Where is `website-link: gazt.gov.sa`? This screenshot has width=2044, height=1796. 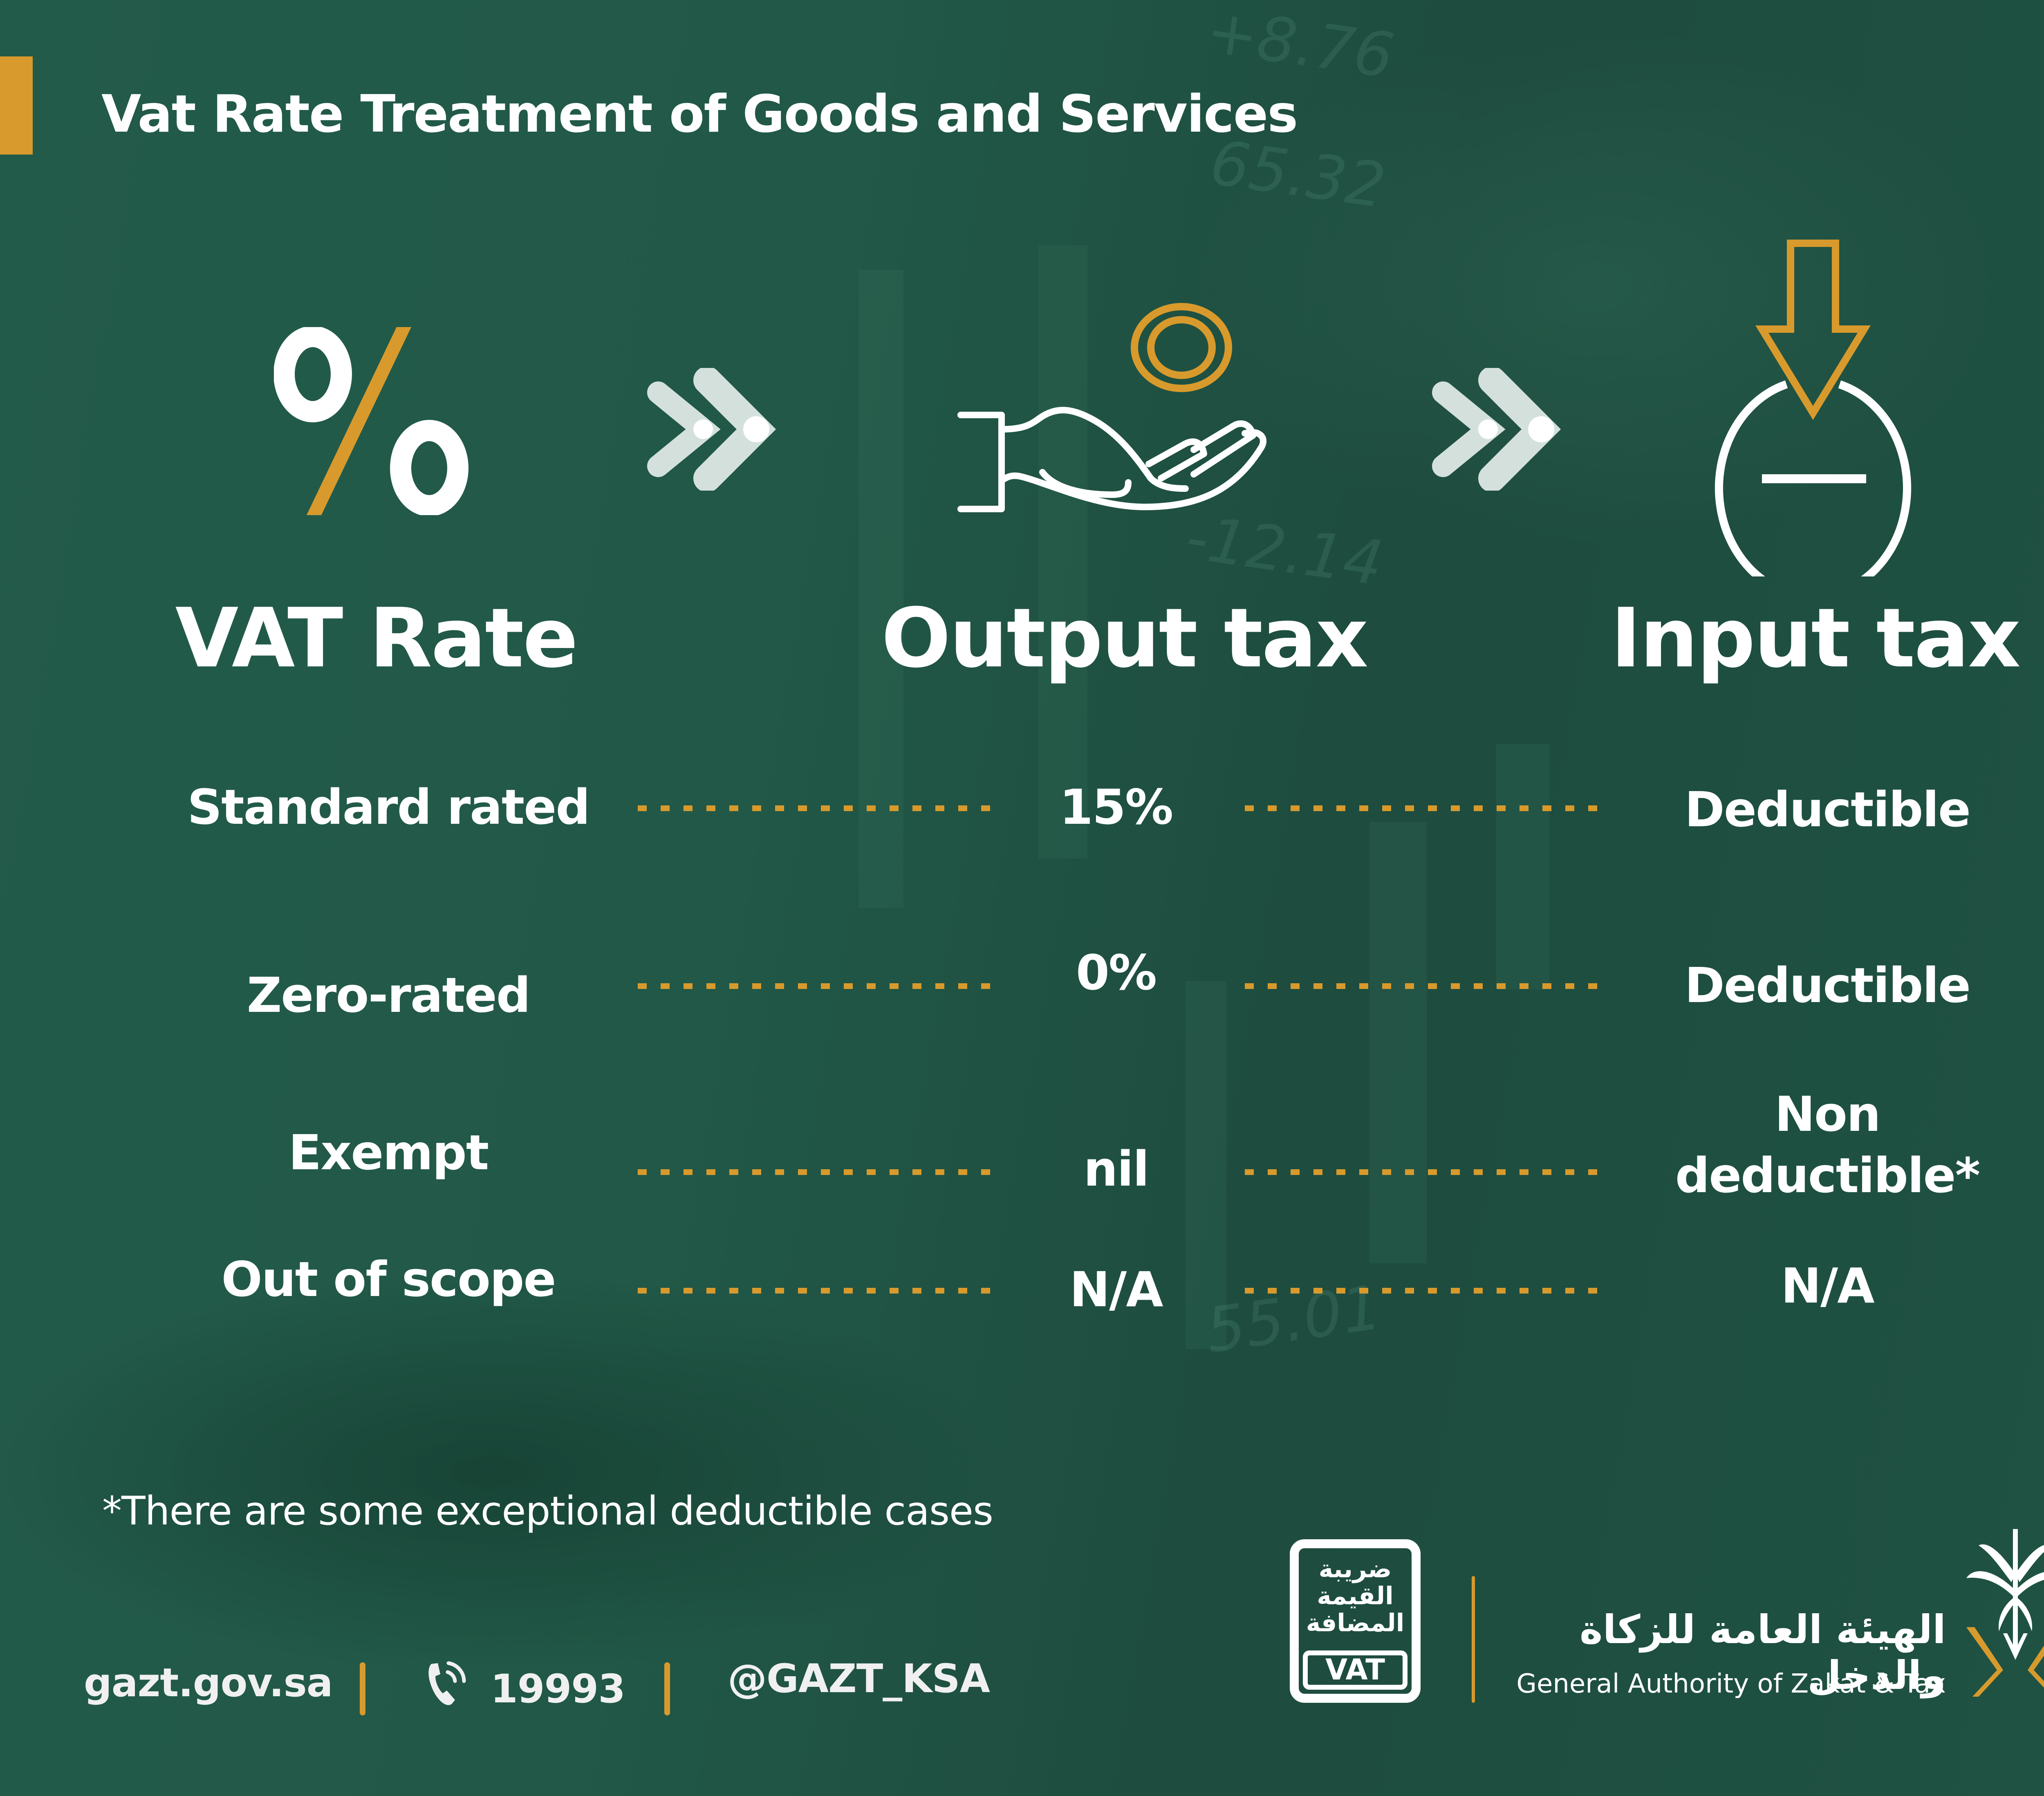 website-link: gazt.gov.sa is located at coordinates (208, 1683).